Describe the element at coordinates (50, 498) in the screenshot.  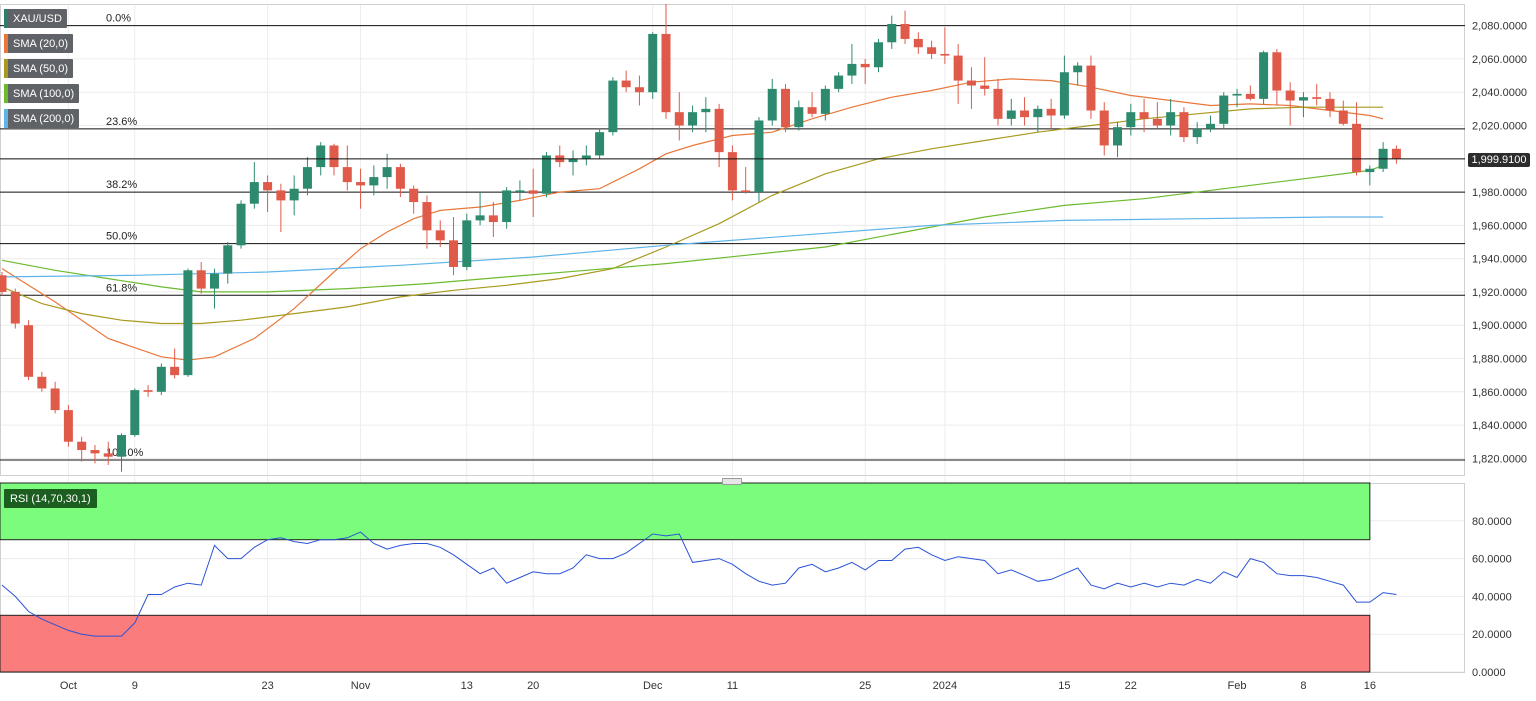
I see `rsi-legend: RSI (14,70,30,1)` at that location.